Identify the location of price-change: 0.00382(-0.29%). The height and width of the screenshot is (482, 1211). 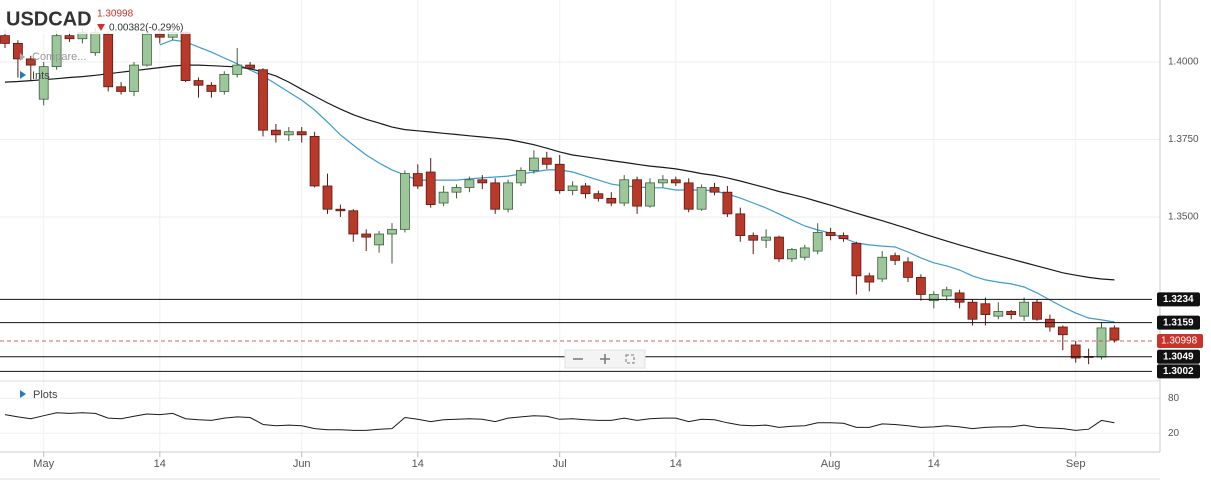
(146, 28).